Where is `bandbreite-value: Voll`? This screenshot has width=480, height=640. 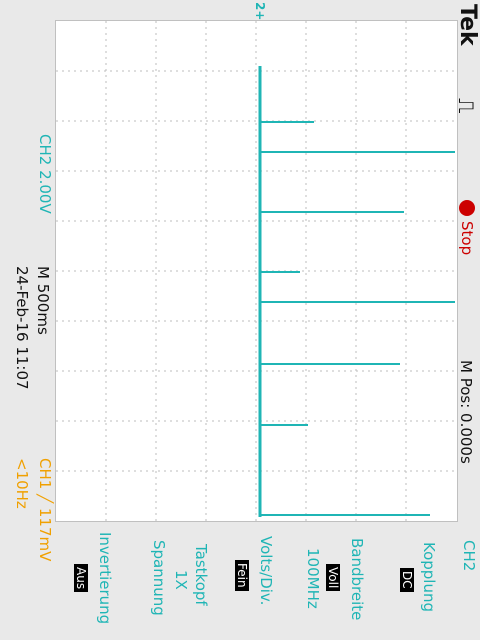
bandbreite-value: Voll is located at coordinates (333, 578).